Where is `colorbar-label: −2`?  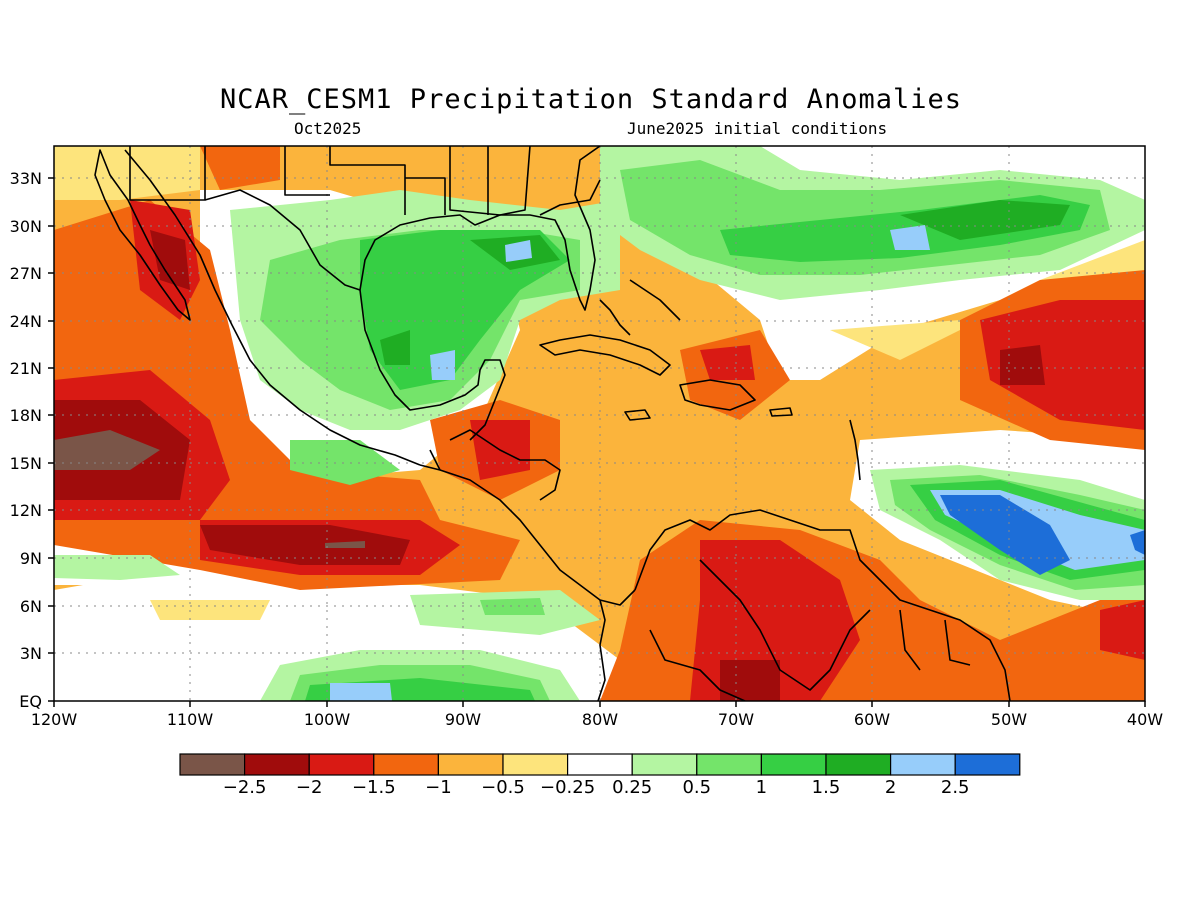
colorbar-label: −2 is located at coordinates (309, 787).